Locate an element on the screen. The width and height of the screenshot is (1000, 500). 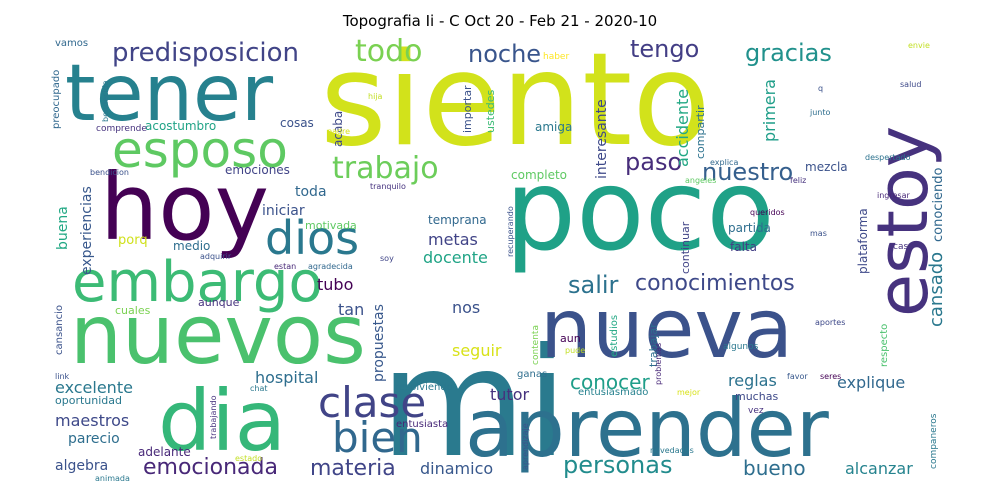
cloud-word: emocionada is located at coordinates (210, 467).